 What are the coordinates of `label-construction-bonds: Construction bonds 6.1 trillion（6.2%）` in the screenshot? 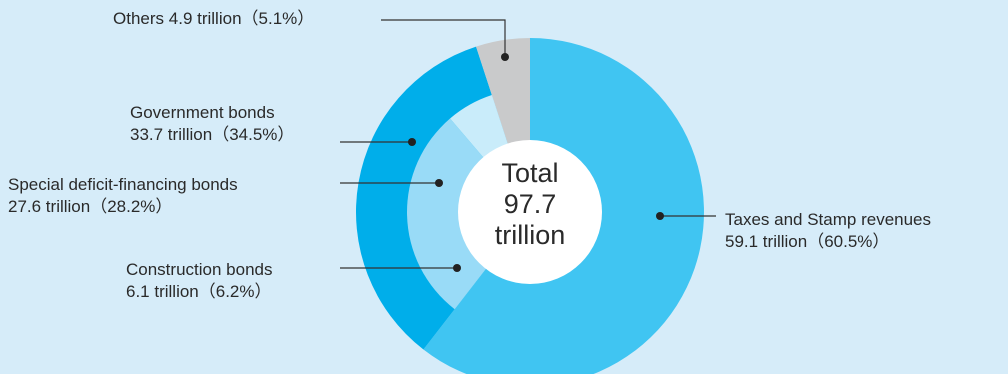 It's located at (199, 281).